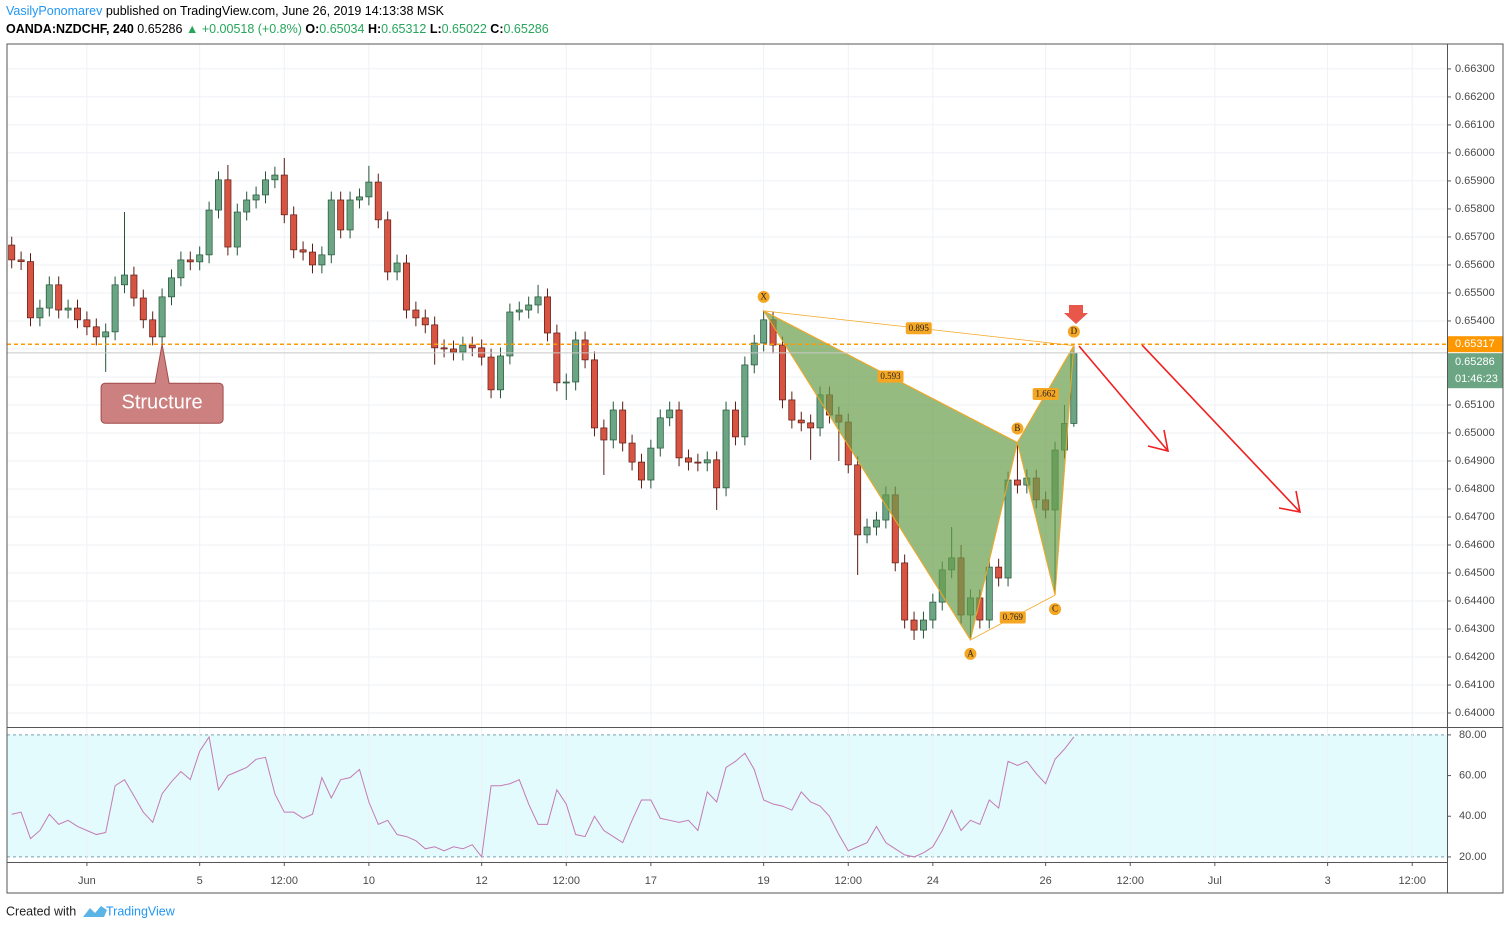 The width and height of the screenshot is (1511, 930). Describe the element at coordinates (1475, 371) in the screenshot. I see `last-price-box` at that location.